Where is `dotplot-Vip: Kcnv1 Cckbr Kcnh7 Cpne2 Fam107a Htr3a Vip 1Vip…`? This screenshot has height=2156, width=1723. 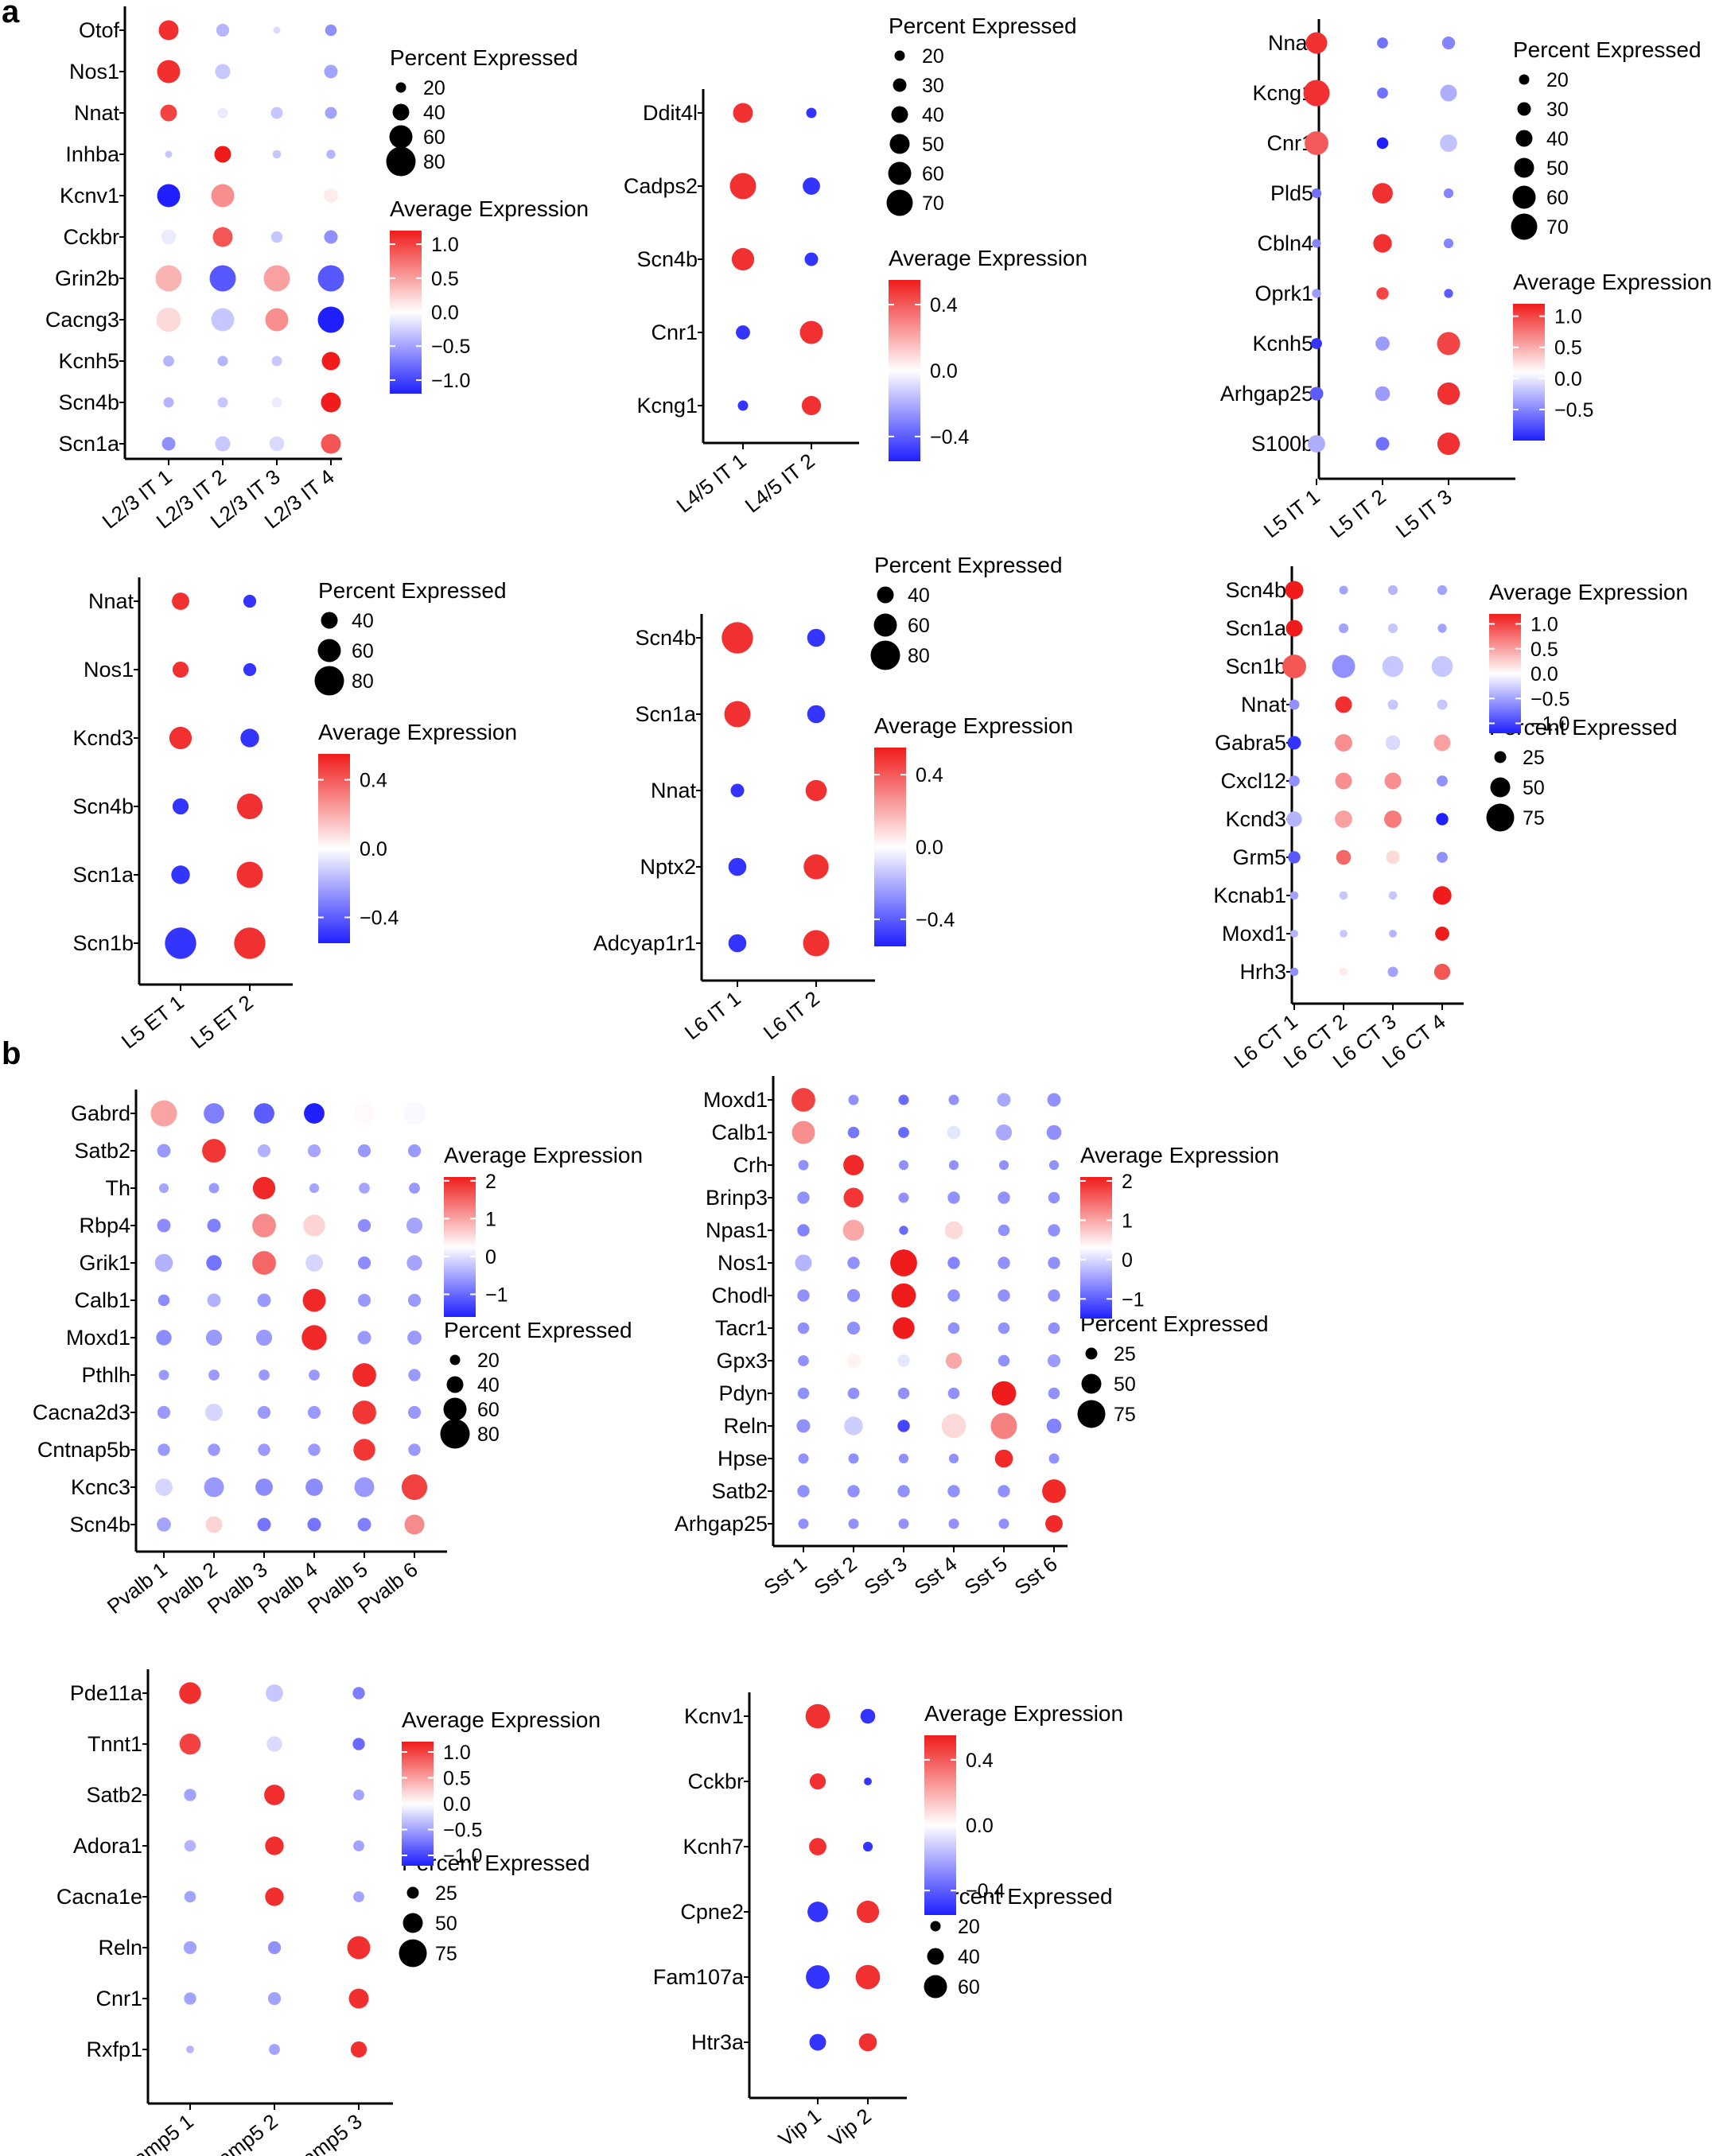 dotplot-Vip: Kcnv1 Cckbr Kcnh7 Cpne2 Fam107a Htr3a Vip 1Vip… is located at coordinates (888, 1921).